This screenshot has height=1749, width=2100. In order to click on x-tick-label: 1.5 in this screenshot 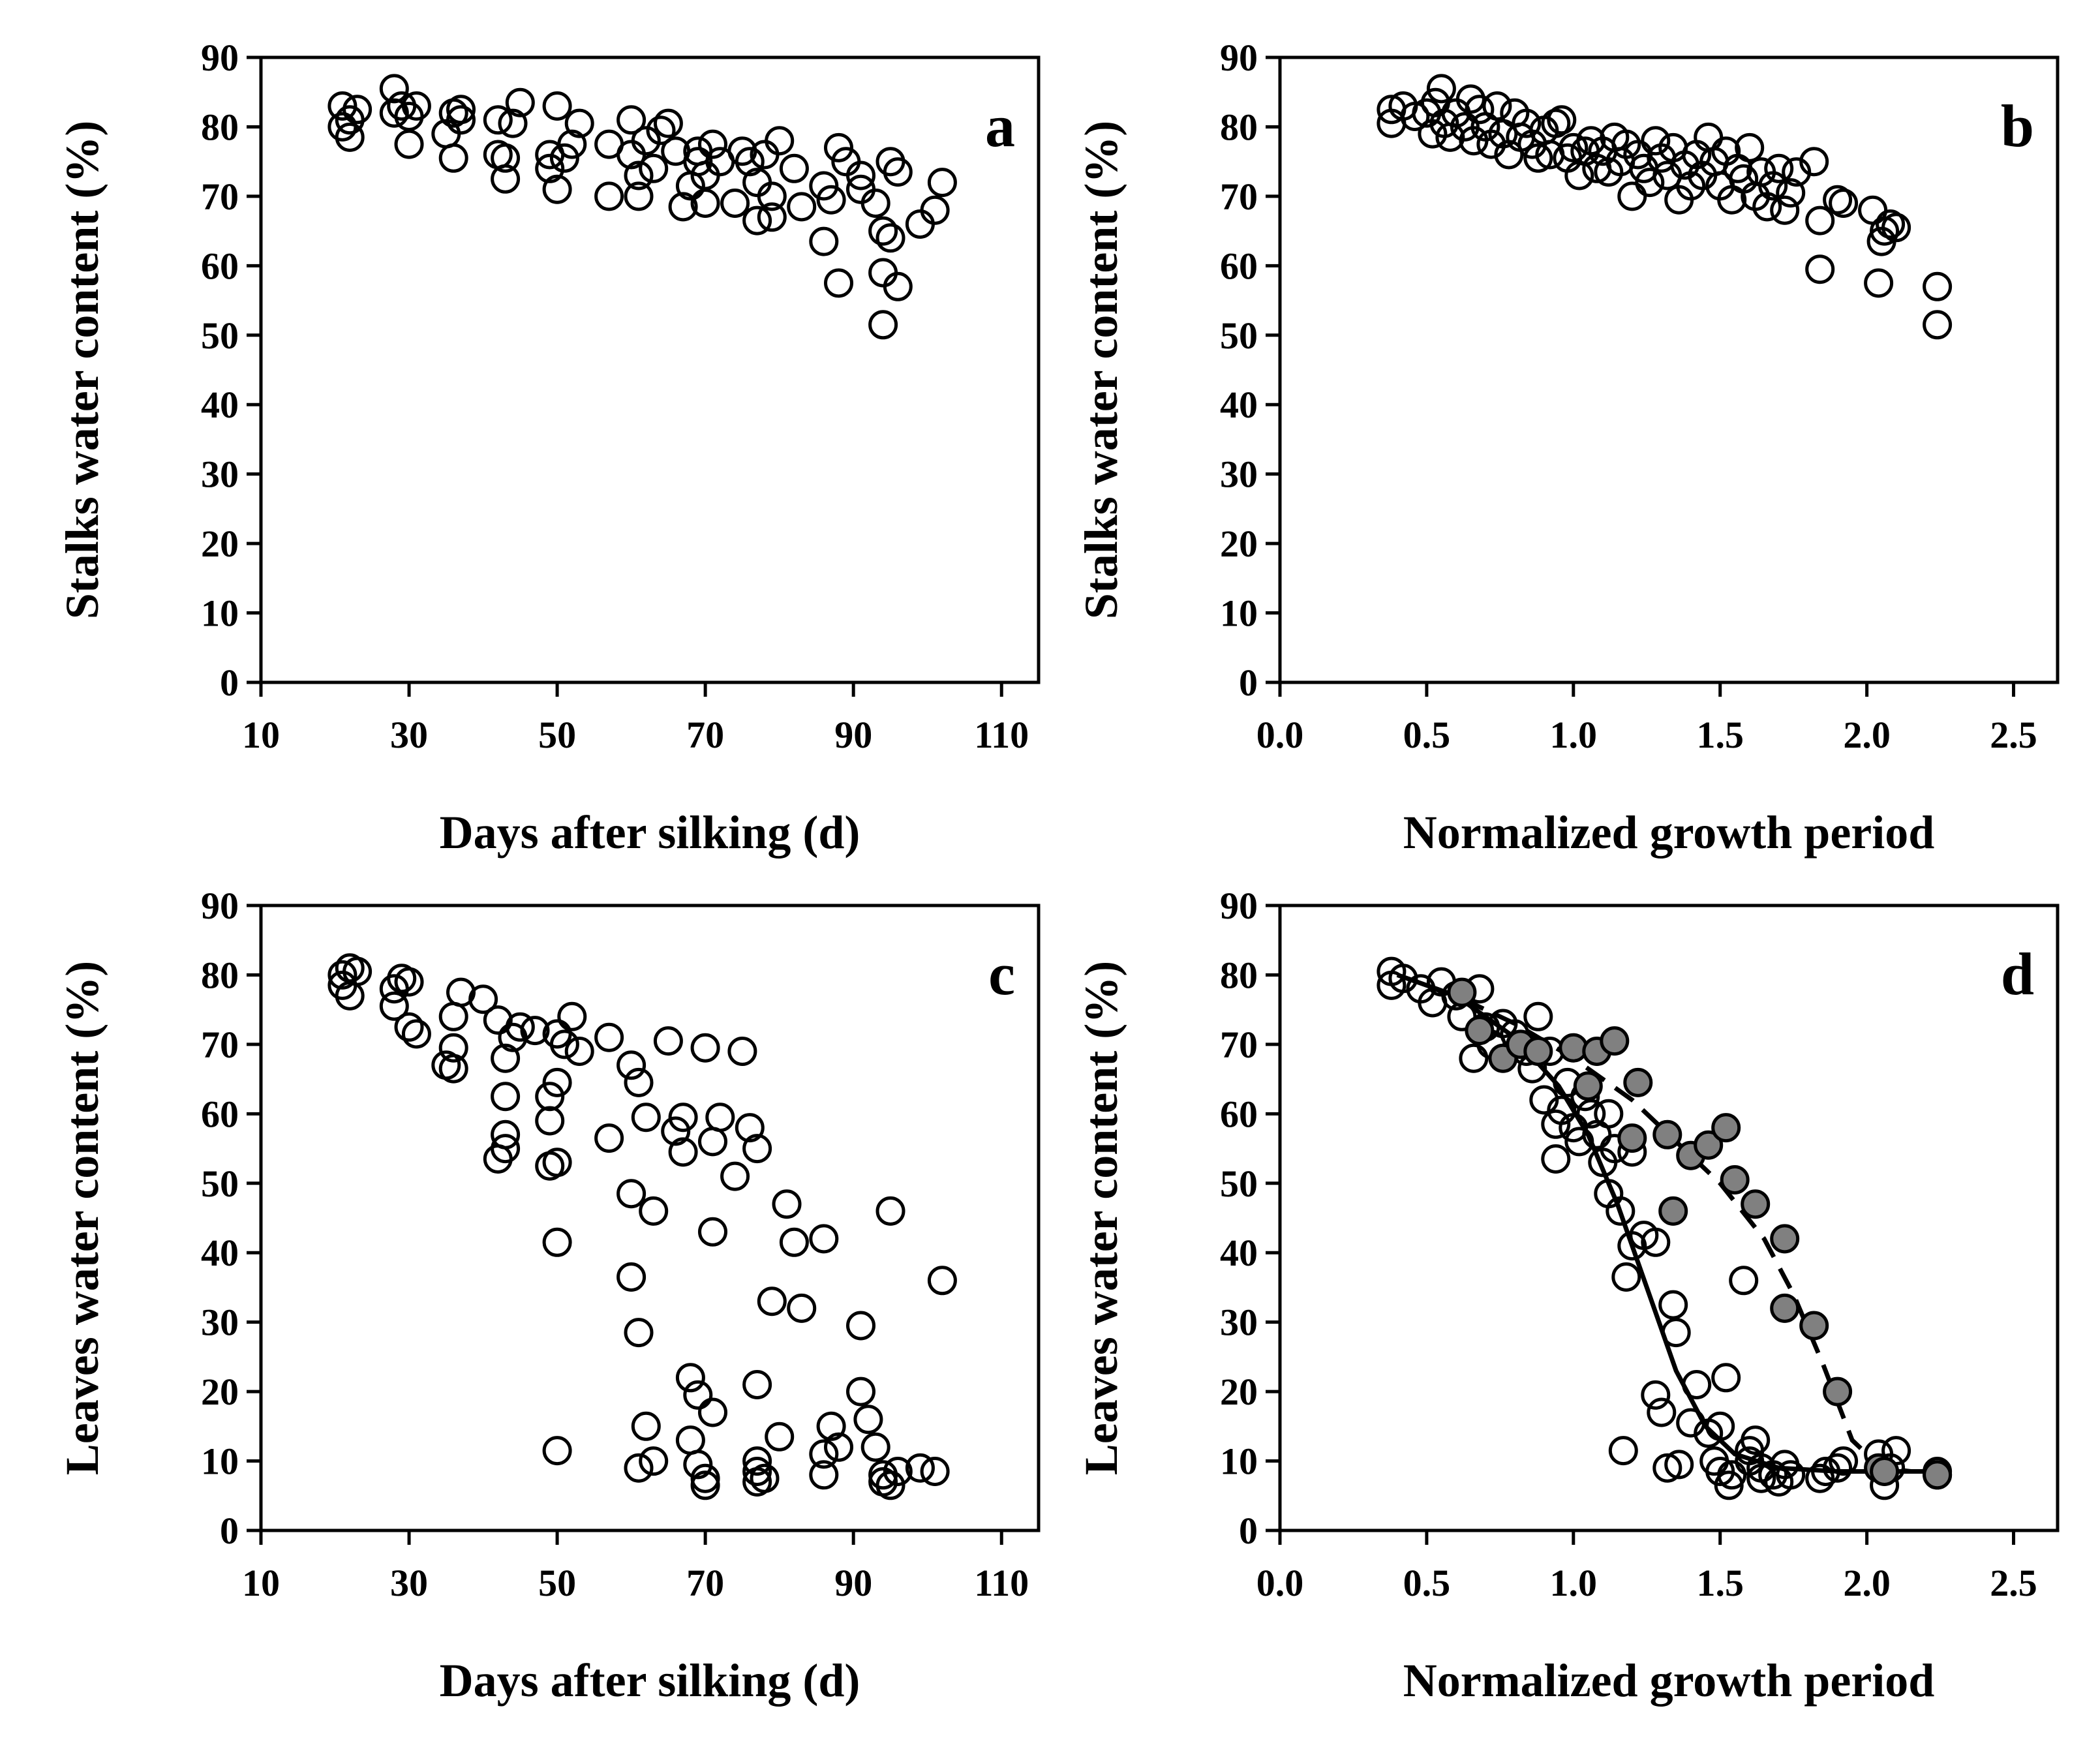, I will do `click(1720, 1583)`.